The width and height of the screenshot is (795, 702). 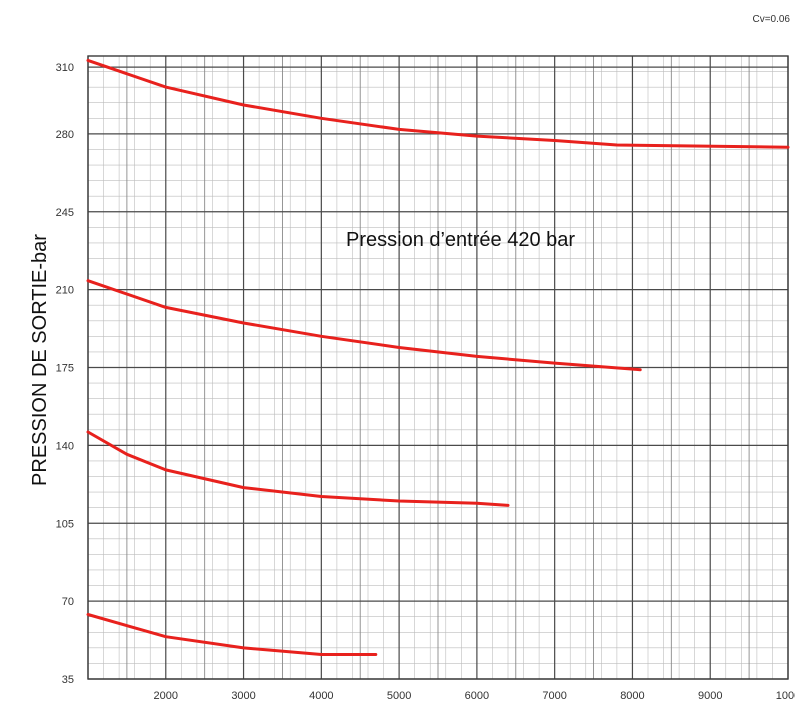 I want to click on x-tick-label: 6000, so click(x=477, y=696).